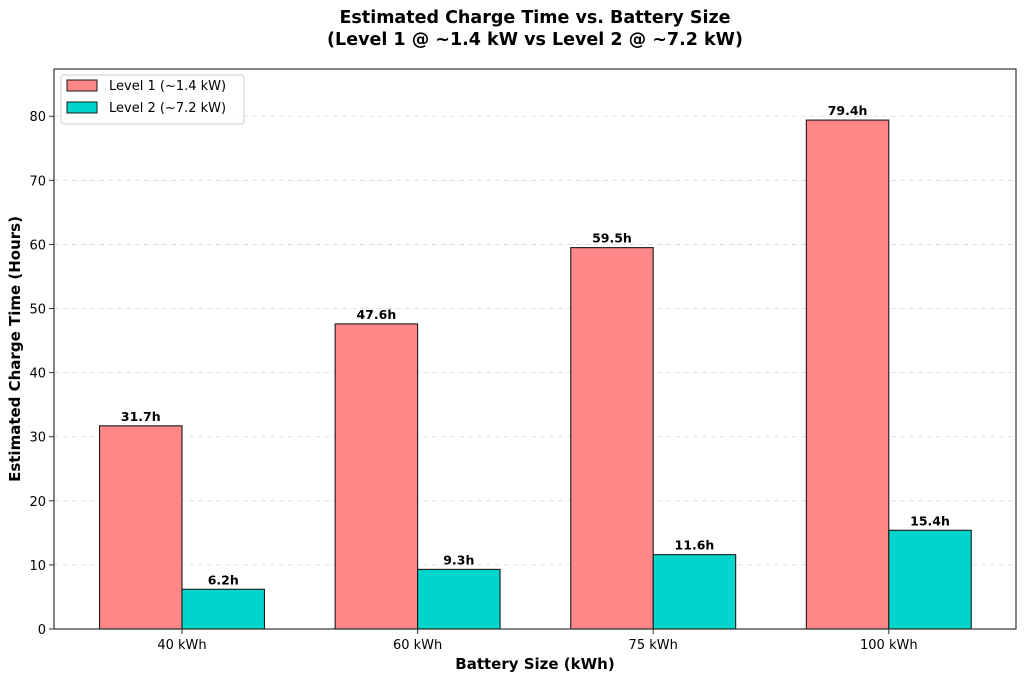 The height and width of the screenshot is (685, 1024). Describe the element at coordinates (223, 579) in the screenshot. I see `bar-value-label: 6.2h` at that location.